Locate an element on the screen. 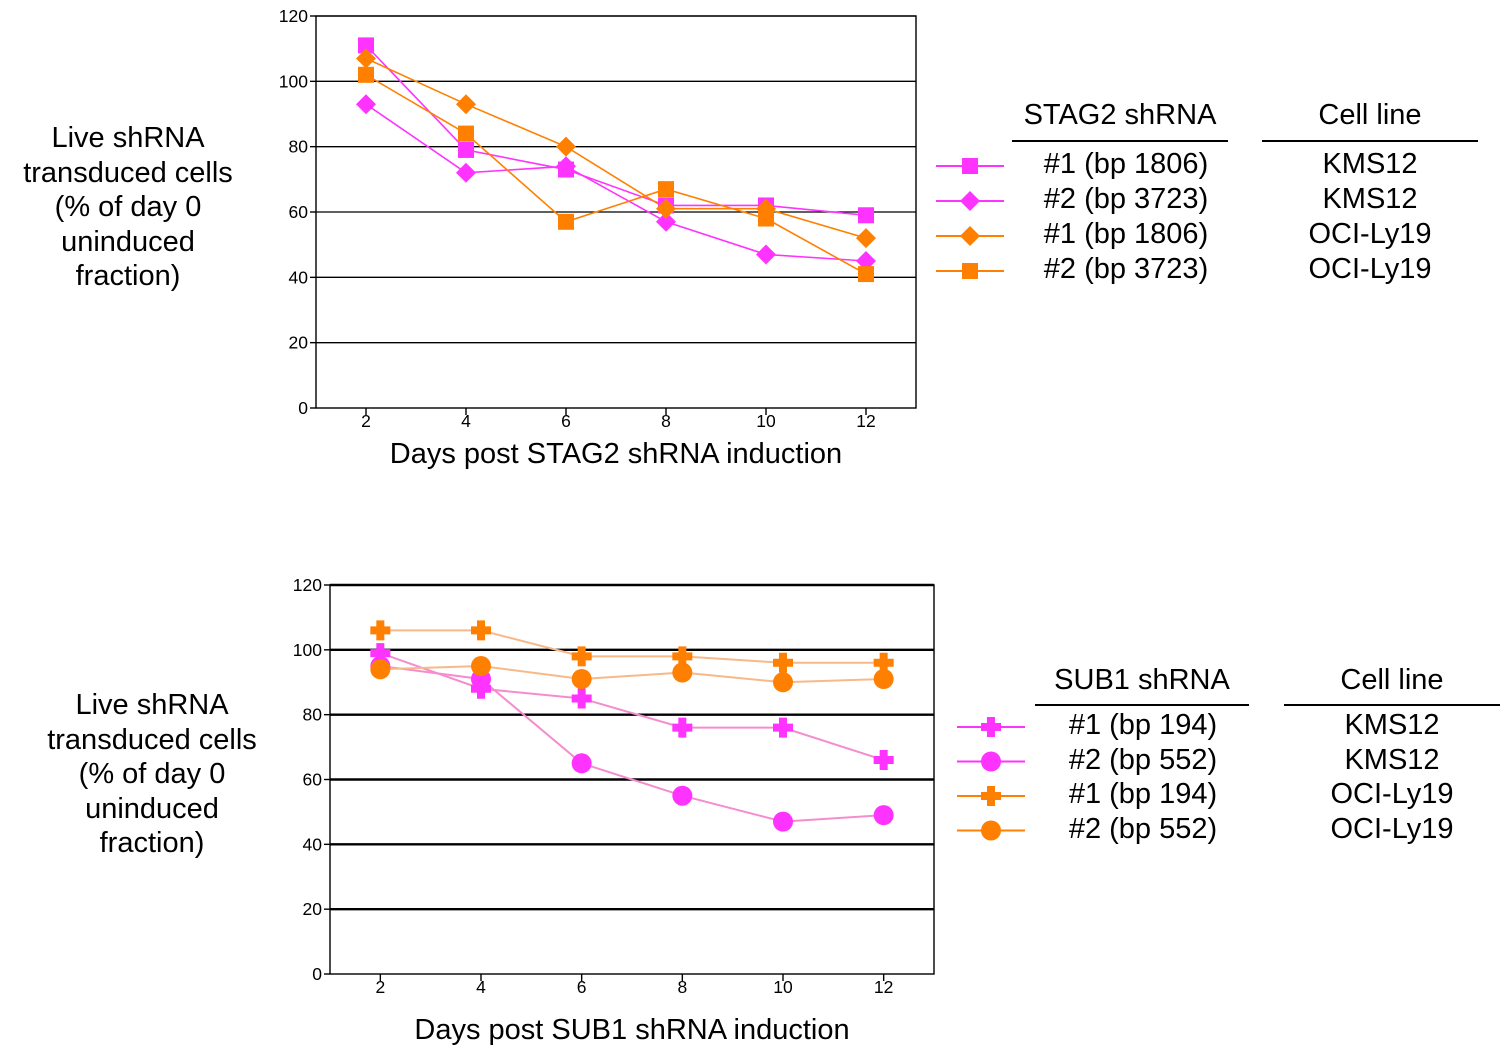 This screenshot has width=1507, height=1052. x-tick-label: 4 is located at coordinates (466, 421).